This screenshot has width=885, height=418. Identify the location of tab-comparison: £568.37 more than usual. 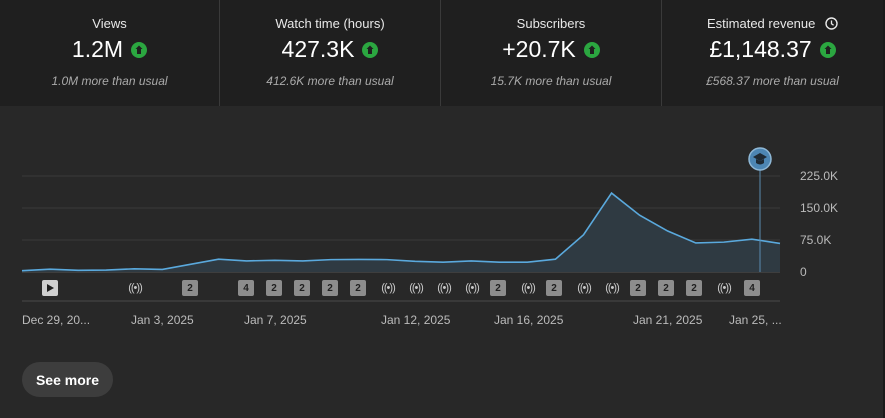
(772, 81).